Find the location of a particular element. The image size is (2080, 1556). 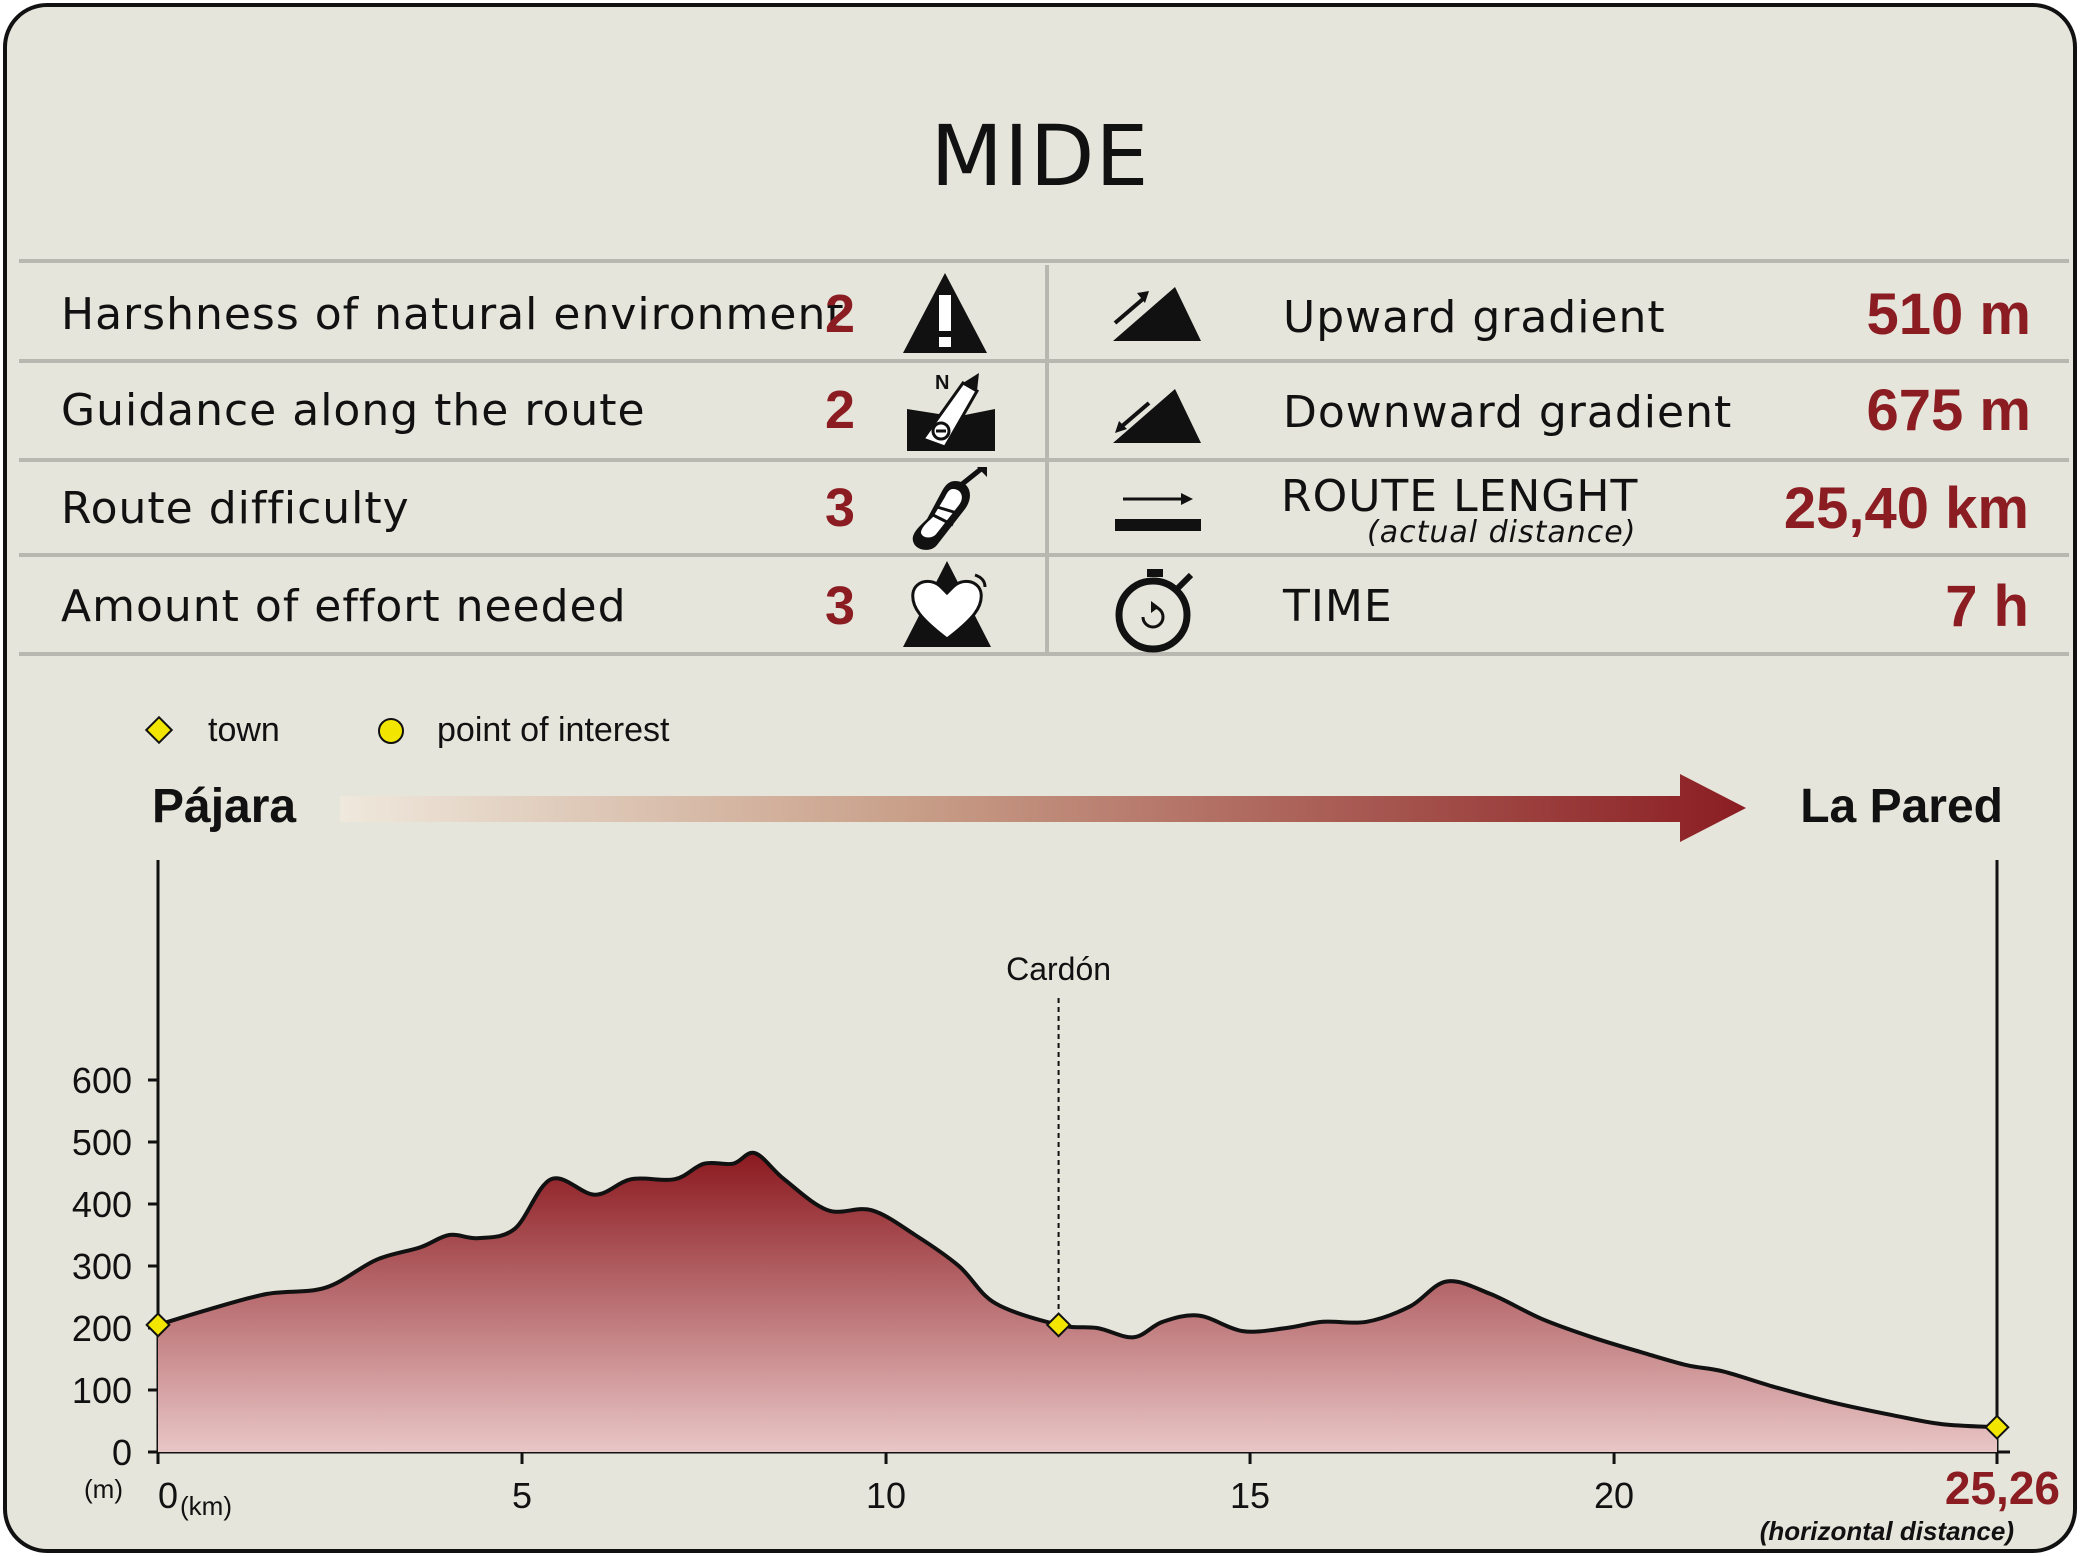

town-legend-marker is located at coordinates (159, 730).